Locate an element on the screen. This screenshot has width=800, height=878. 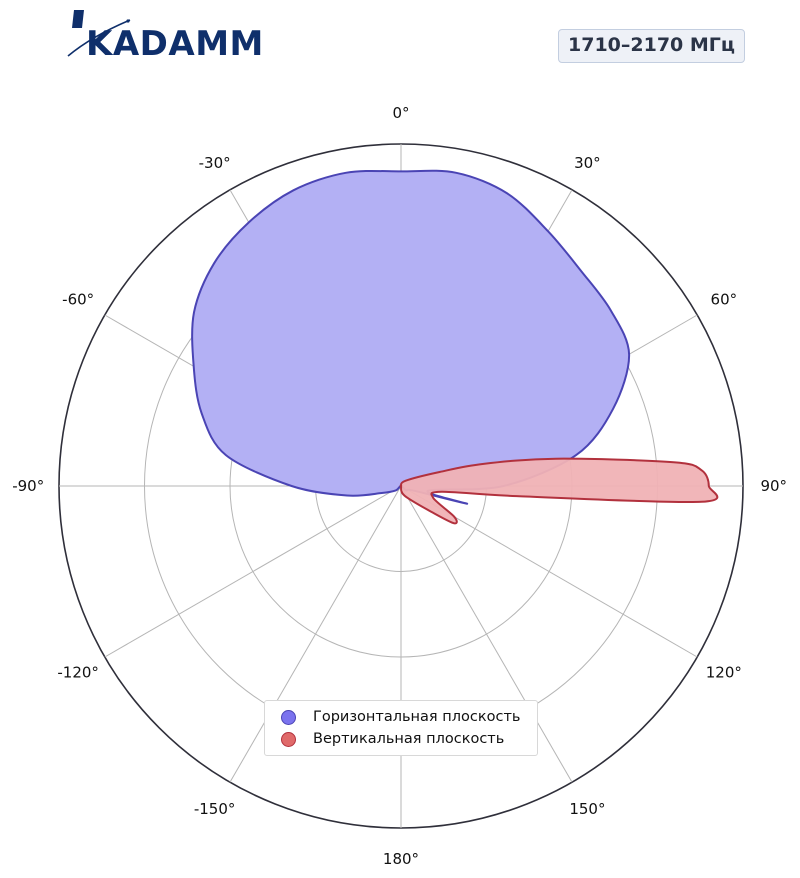
angle-tick-label: 180° is located at coordinates (401, 859).